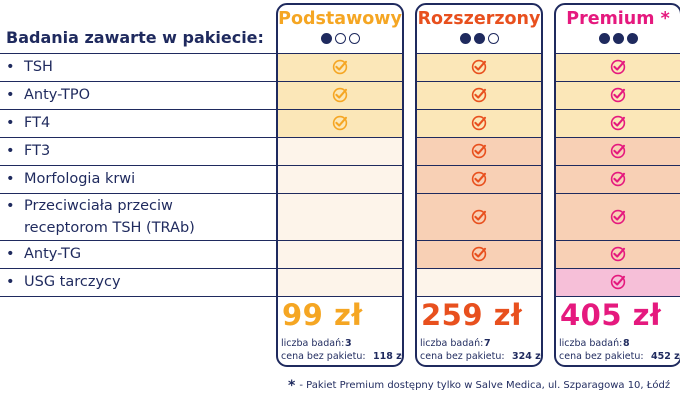 The image size is (680, 400). I want to click on price-without-package: cena bez pakietu: 324 zł, so click(481, 356).